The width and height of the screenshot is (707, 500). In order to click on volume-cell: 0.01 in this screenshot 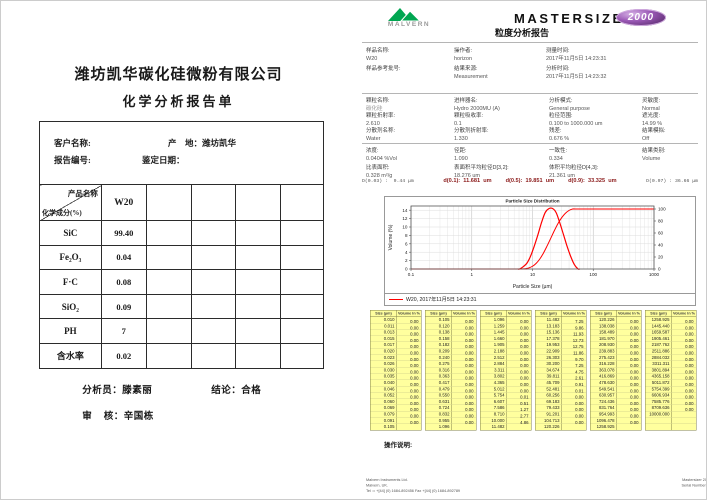, I will do `click(524, 397)`.